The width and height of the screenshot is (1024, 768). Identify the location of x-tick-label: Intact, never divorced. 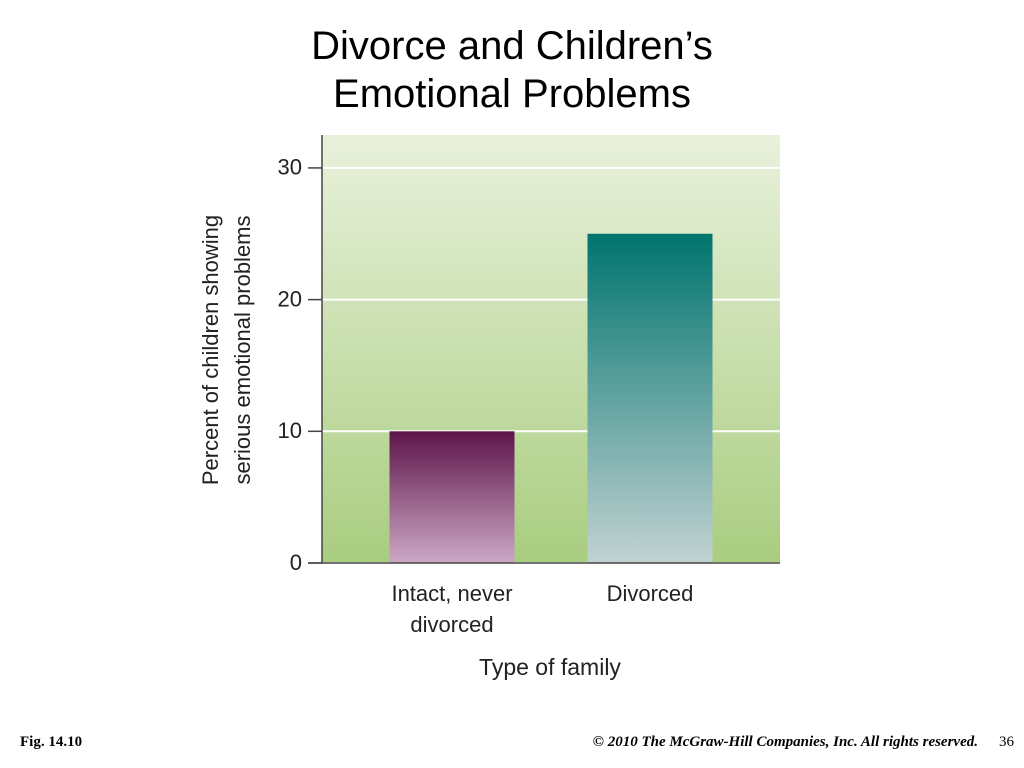
(452, 609).